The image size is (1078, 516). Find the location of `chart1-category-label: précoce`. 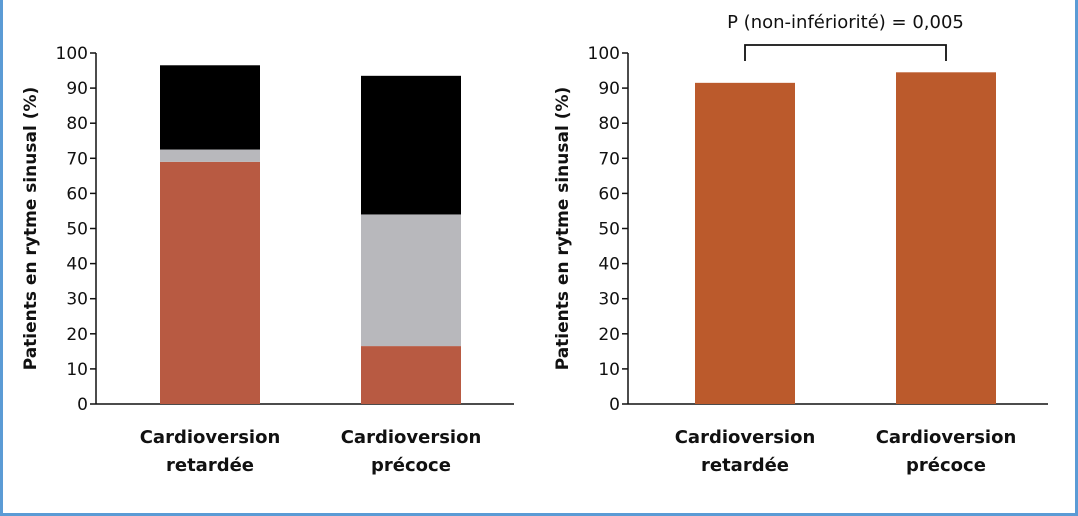

chart1-category-label: précoce is located at coordinates (411, 465).